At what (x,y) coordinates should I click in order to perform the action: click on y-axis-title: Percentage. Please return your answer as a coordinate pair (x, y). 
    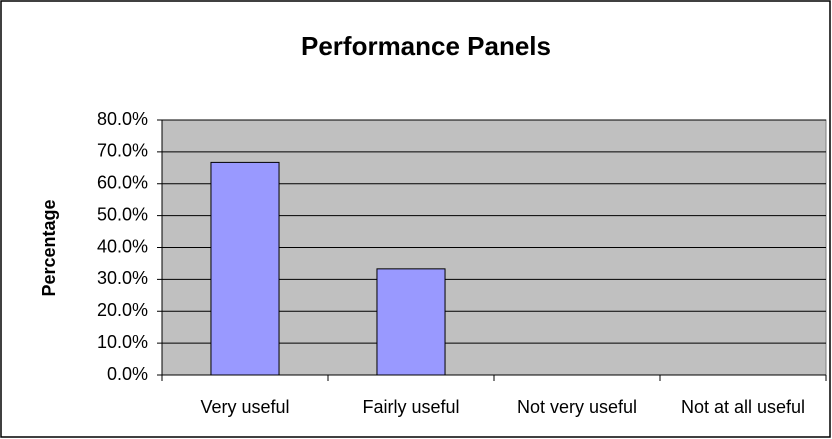
    Looking at the image, I should click on (49, 247).